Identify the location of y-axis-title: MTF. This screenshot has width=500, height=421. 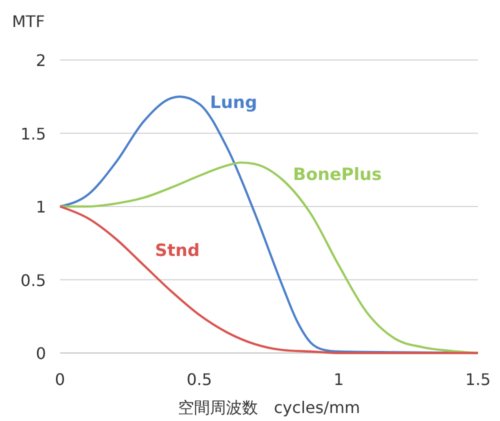
(28, 21).